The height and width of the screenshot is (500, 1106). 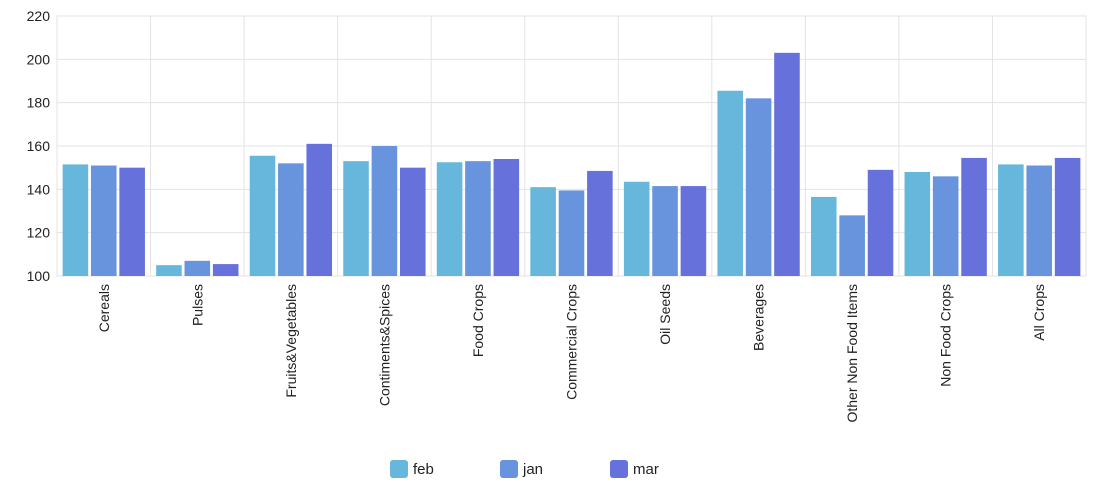 I want to click on y-tick-label: 140, so click(x=39, y=189).